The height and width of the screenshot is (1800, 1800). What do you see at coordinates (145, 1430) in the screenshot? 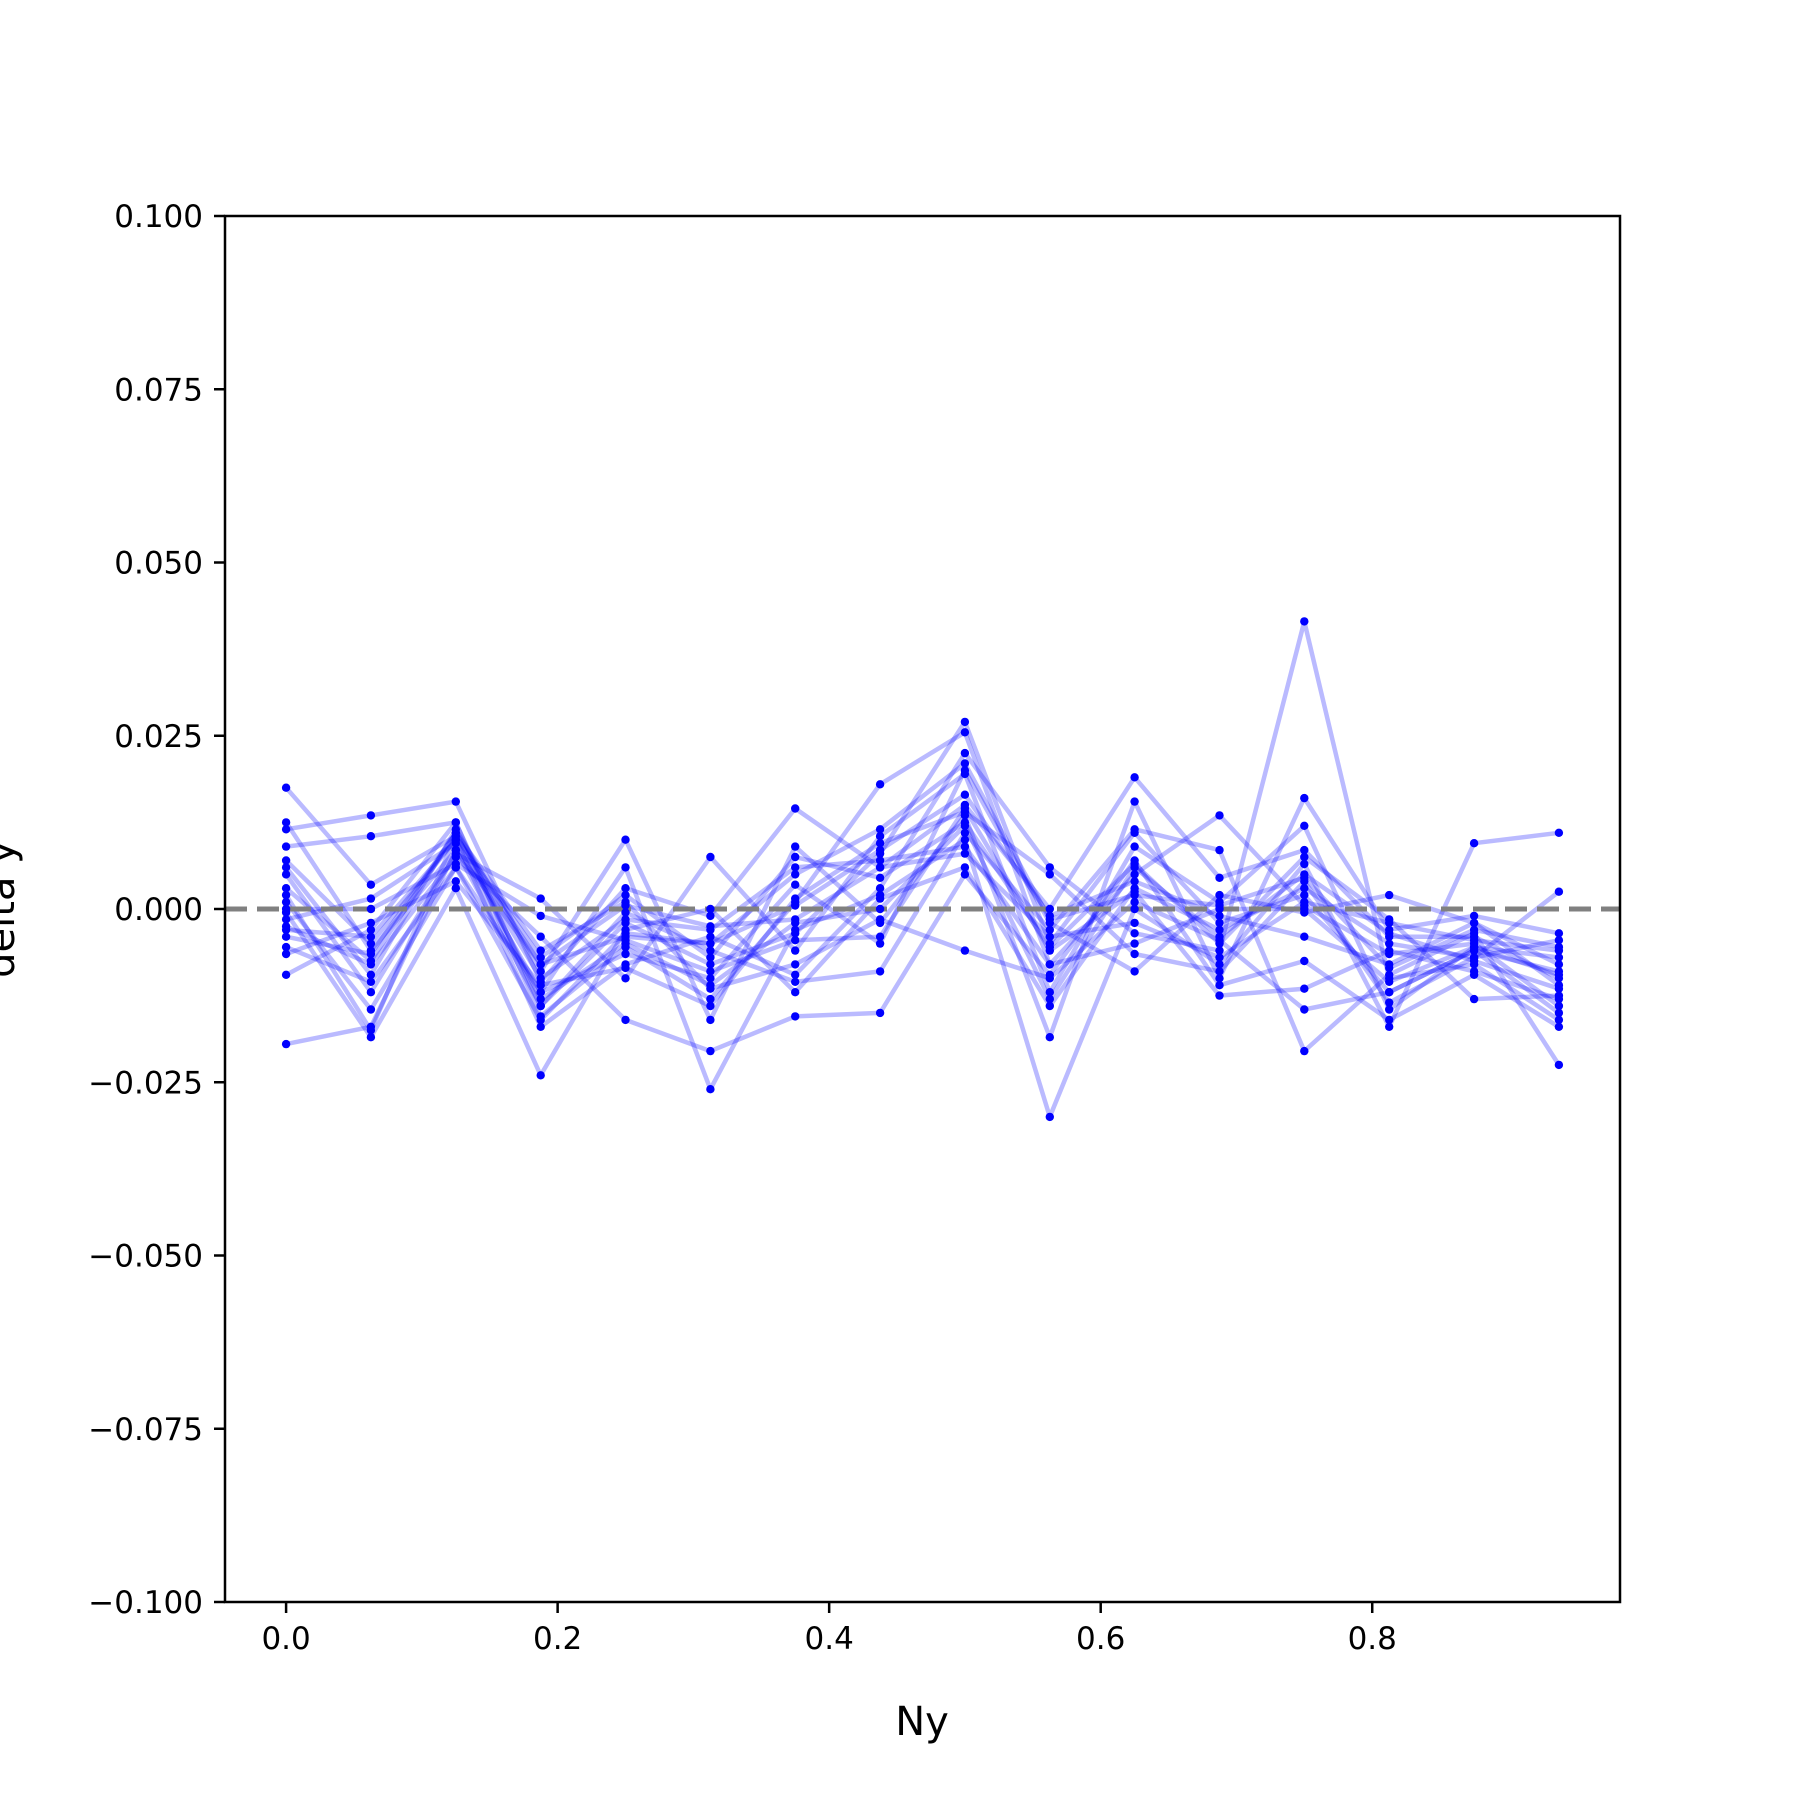
I see `y-tick-label: −0.075` at bounding box center [145, 1430].